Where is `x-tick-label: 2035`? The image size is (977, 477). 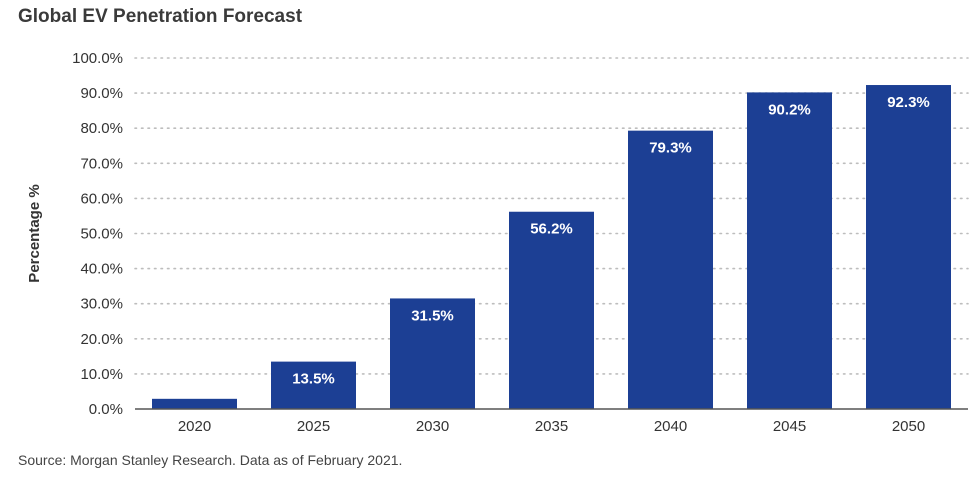 x-tick-label: 2035 is located at coordinates (551, 426).